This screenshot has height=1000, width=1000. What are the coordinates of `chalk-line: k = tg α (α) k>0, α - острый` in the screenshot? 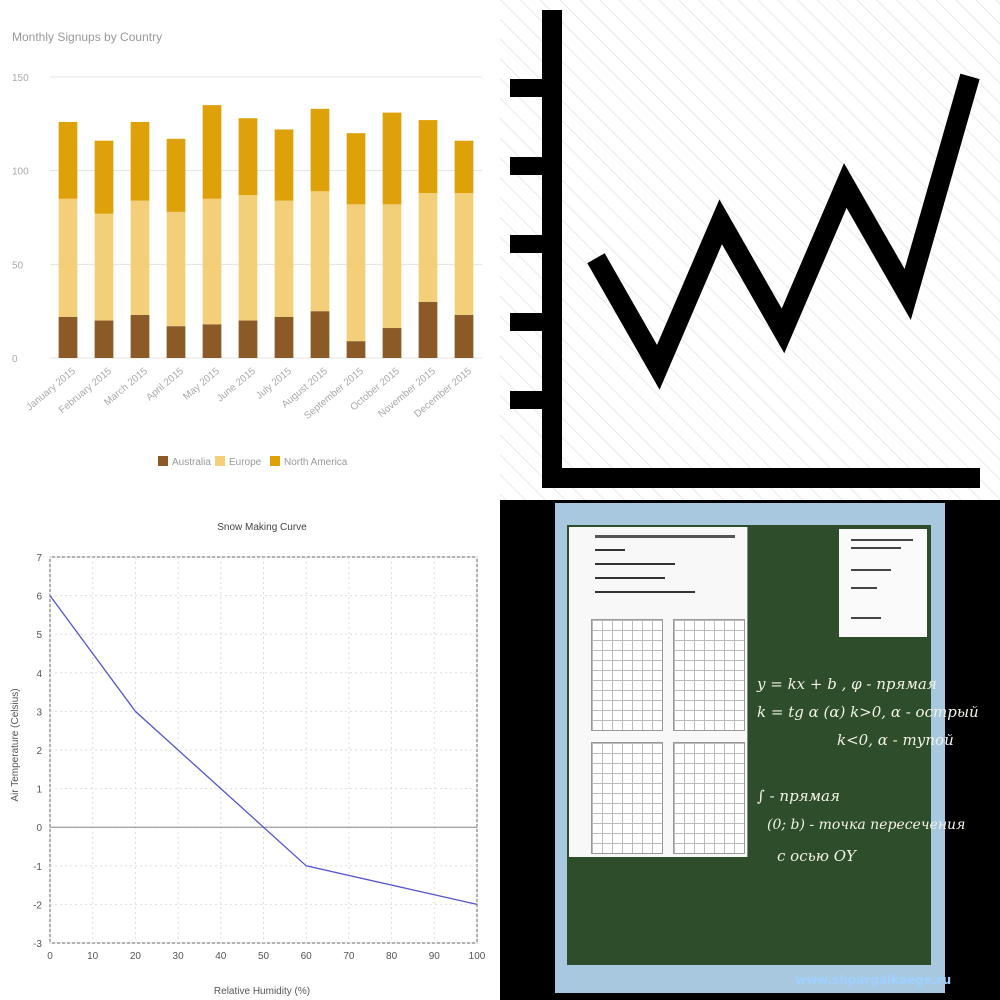 It's located at (868, 712).